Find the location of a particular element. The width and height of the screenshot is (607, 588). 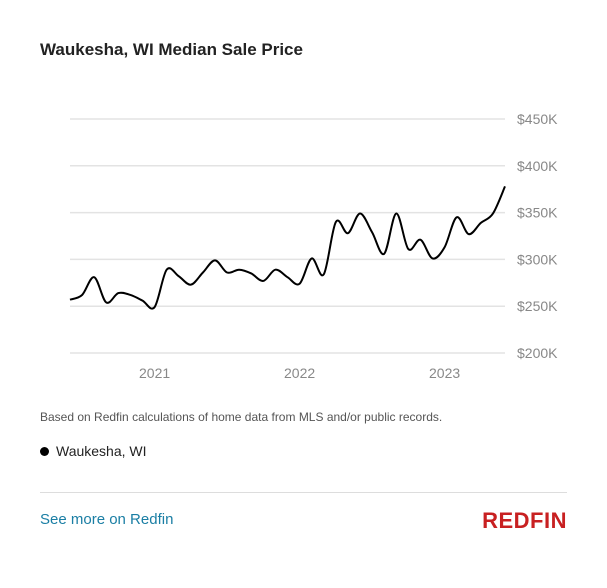

x-tick-label: 2021 is located at coordinates (154, 373).